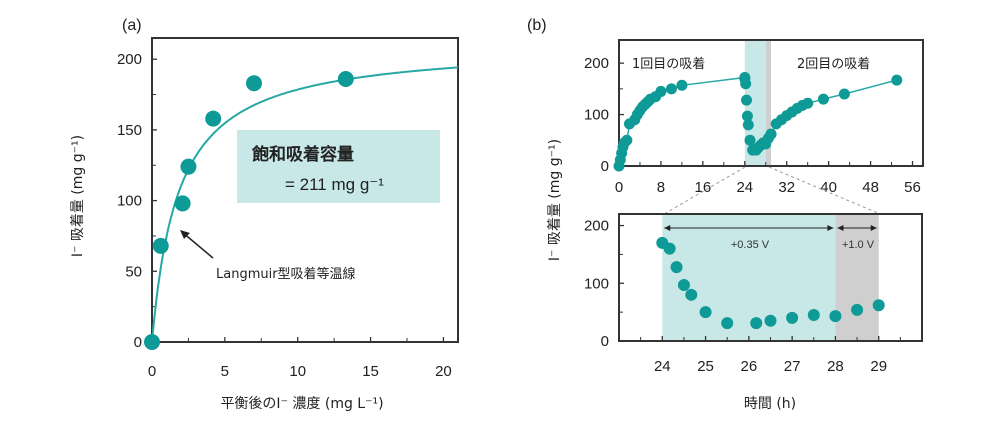 This screenshot has width=1000, height=426. What do you see at coordinates (185, 234) in the screenshot?
I see `langmuir-arrow-head` at bounding box center [185, 234].